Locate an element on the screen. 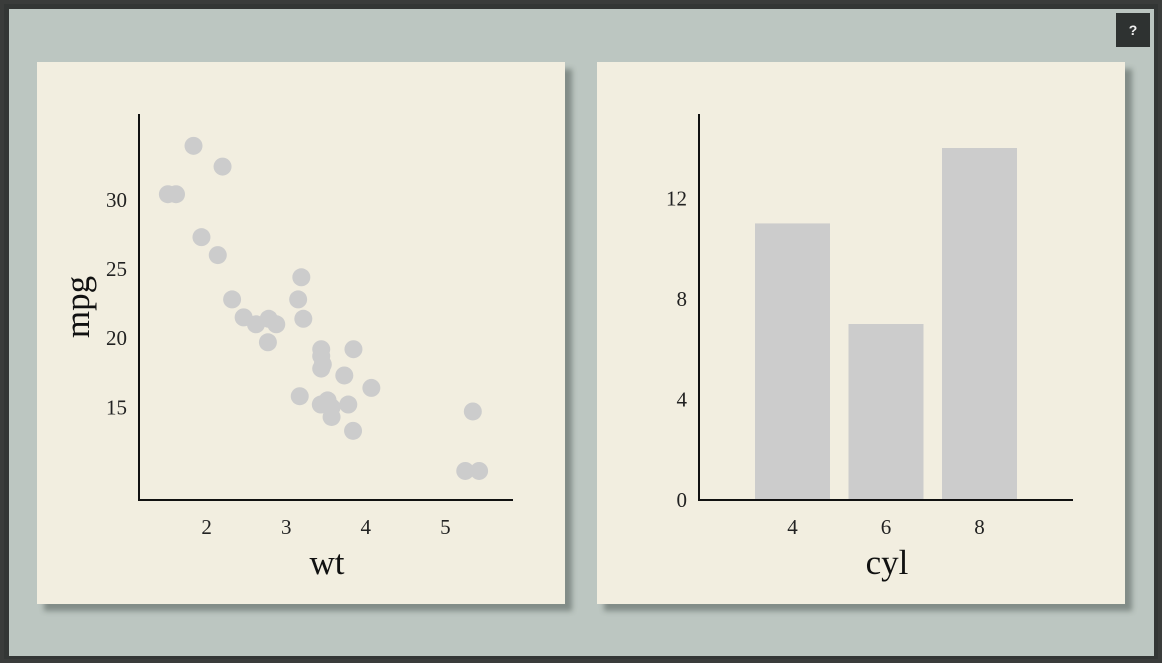 This screenshot has width=1162, height=663. bar-x-tick-label: 8 is located at coordinates (979, 527).